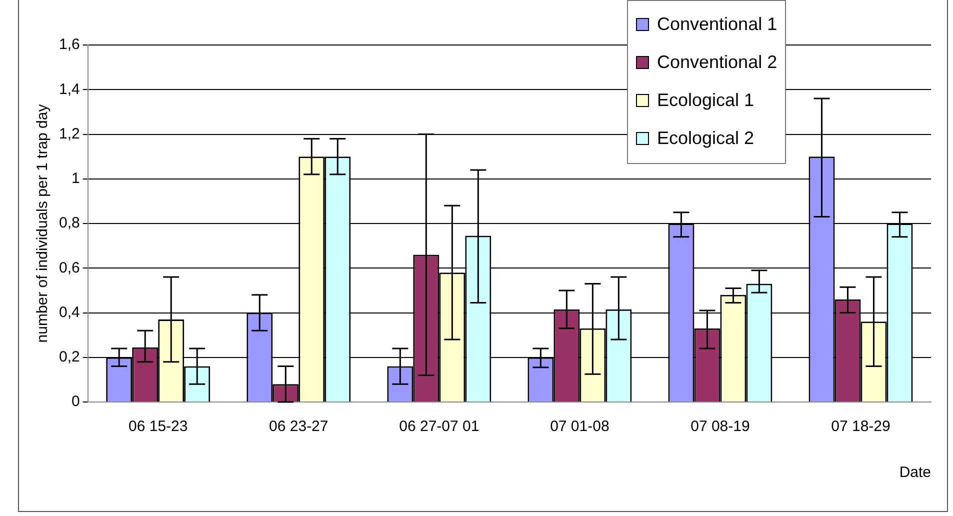  What do you see at coordinates (43, 223) in the screenshot?
I see `y-axis-title: number of individuals per 1 trap day` at bounding box center [43, 223].